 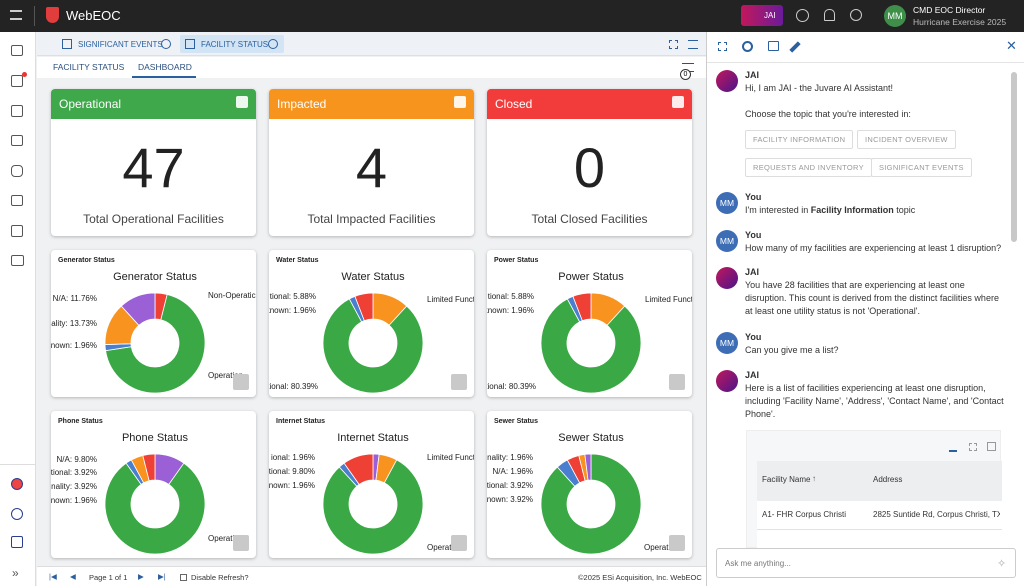 What do you see at coordinates (89, 67) in the screenshot?
I see `subtab: FACILITY STATUS` at bounding box center [89, 67].